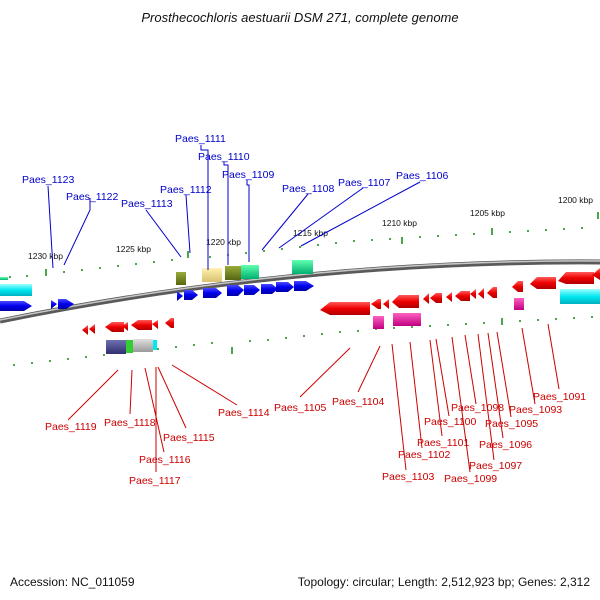 The height and width of the screenshot is (600, 600). I want to click on gene-label-paes-1097: Paes_1097, so click(495, 466).